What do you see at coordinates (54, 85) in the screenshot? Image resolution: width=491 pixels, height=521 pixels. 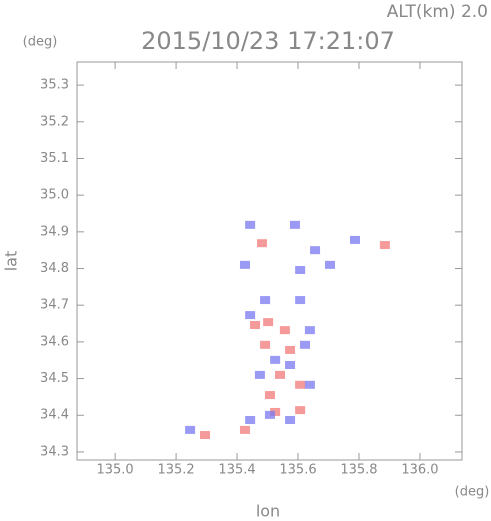 I see `y-tick-label: 35.3` at bounding box center [54, 85].